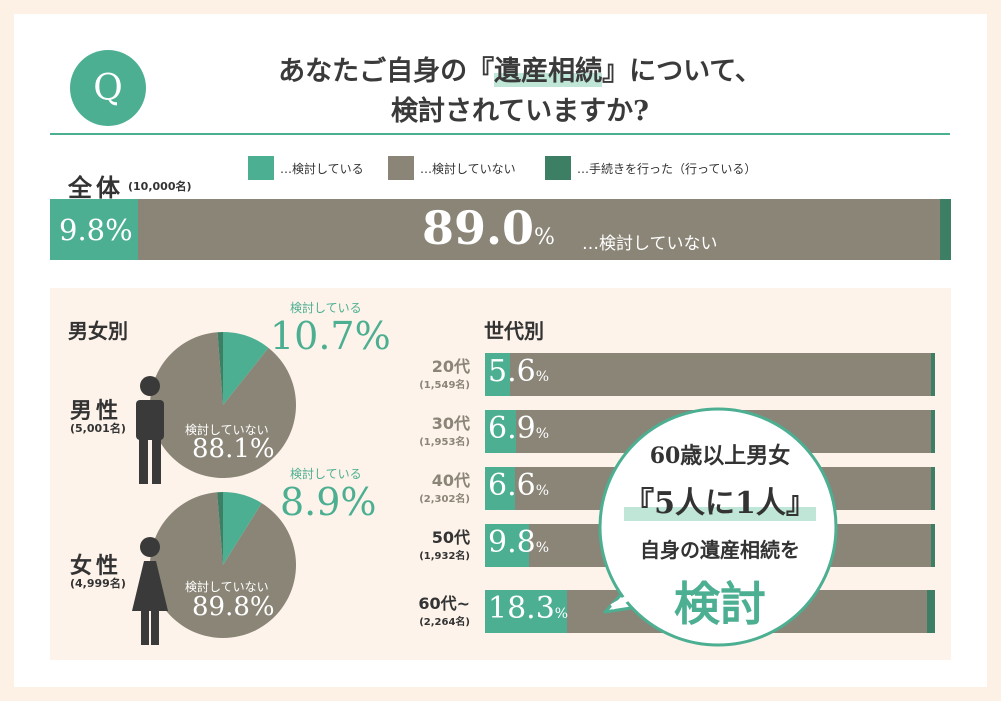 The height and width of the screenshot is (701, 1001). Describe the element at coordinates (444, 385) in the screenshot. I see `age-row-count: (1,549名)` at that location.